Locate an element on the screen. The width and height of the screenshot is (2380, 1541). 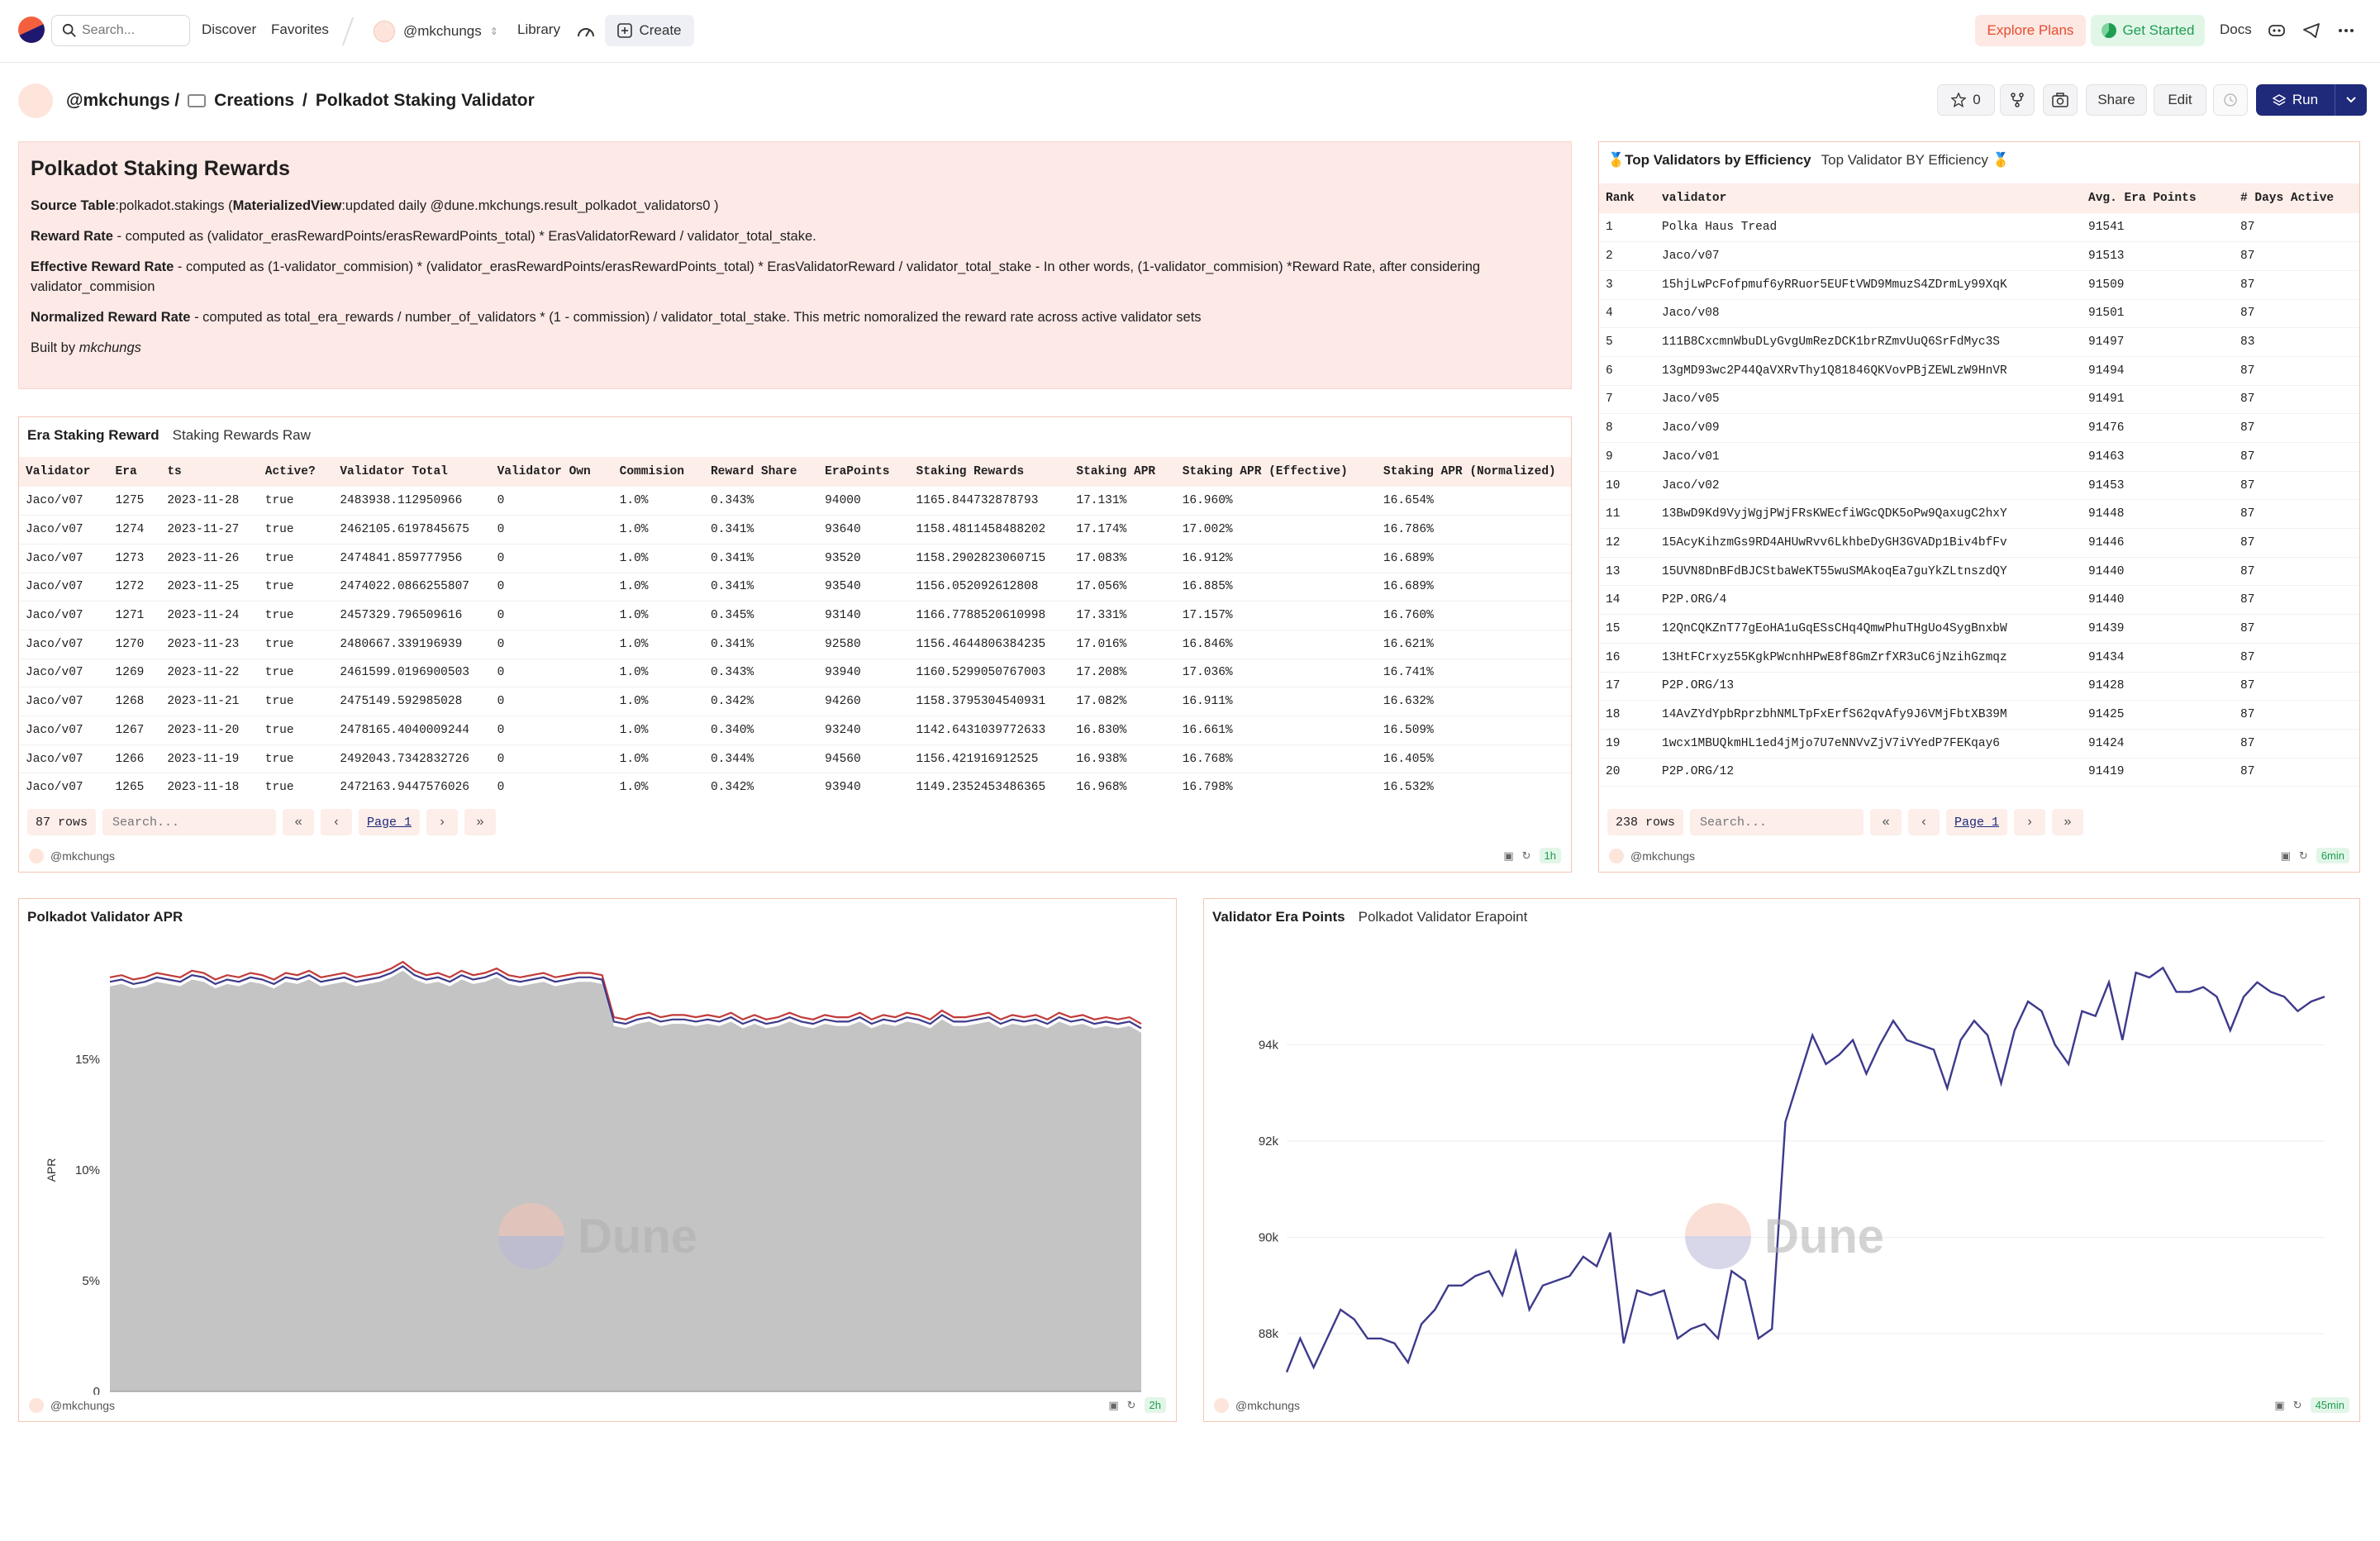
dune-logo is located at coordinates (31, 30).